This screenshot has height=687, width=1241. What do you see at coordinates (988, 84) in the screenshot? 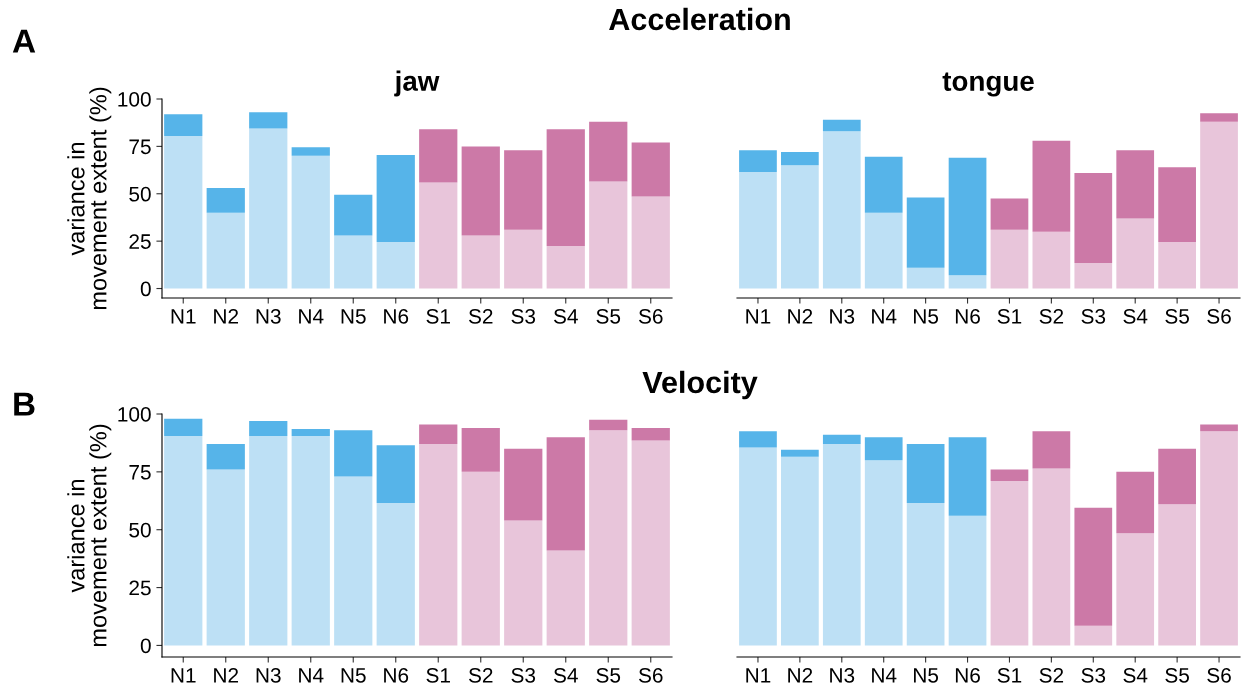
I see `chart-title: tongue` at bounding box center [988, 84].